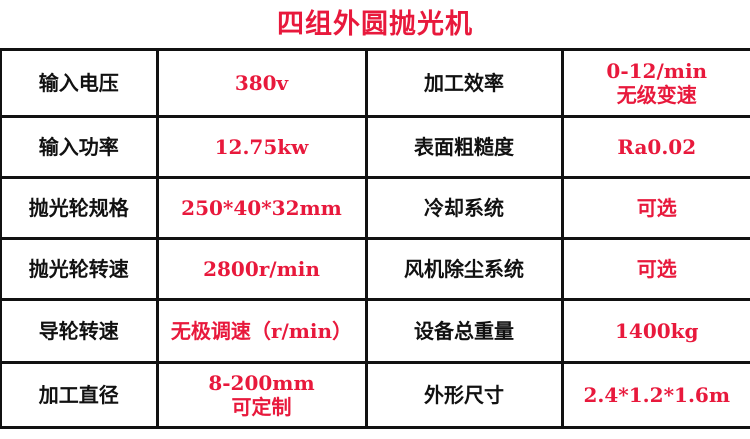 This screenshot has height=439, width=750. I want to click on spec-label: 加工直径, so click(79, 395).